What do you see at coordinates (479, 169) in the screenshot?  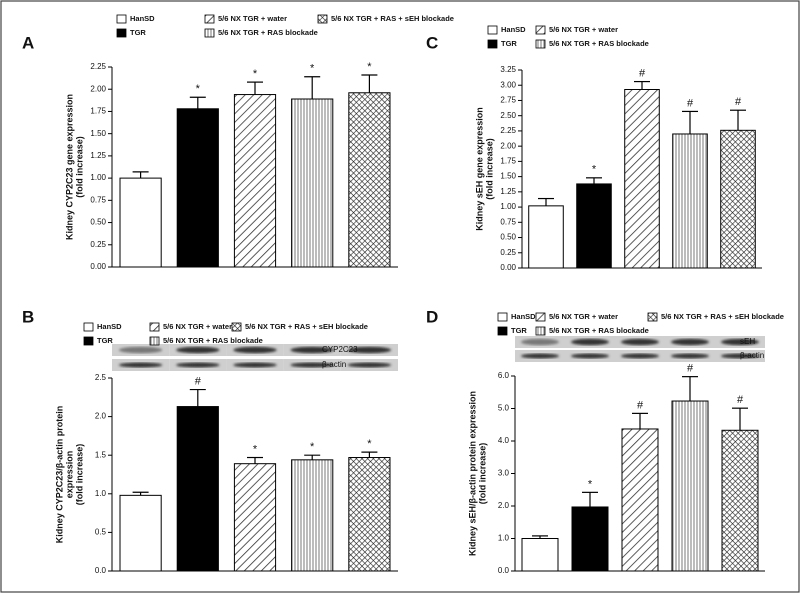 I see `y-axis-label: Kidney sEH gene expression` at bounding box center [479, 169].